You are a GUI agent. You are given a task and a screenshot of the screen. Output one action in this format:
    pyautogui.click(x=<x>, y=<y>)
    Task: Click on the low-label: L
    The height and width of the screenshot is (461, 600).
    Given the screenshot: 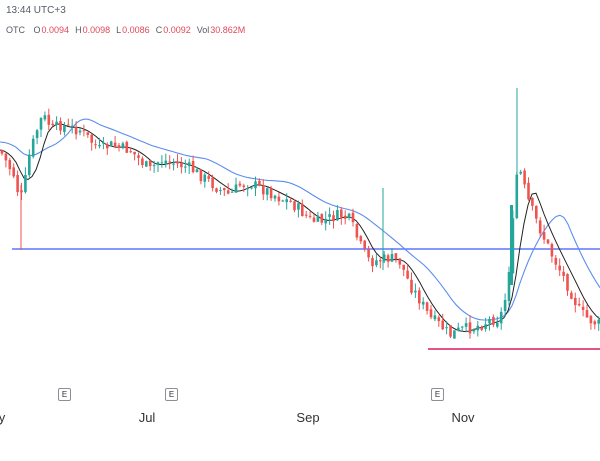 What is the action you would take?
    pyautogui.click(x=119, y=30)
    